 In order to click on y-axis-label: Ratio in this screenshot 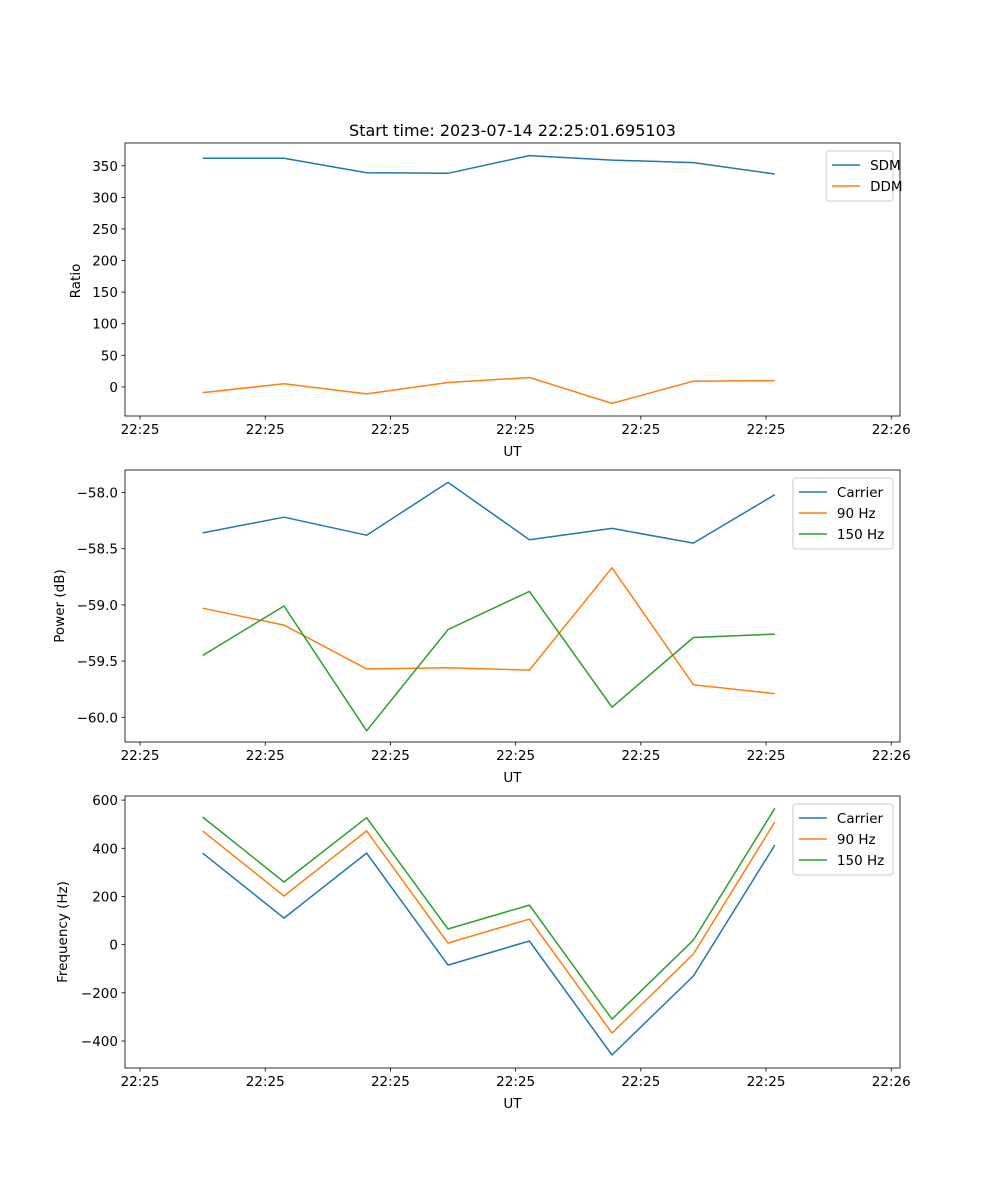, I will do `click(76, 281)`.